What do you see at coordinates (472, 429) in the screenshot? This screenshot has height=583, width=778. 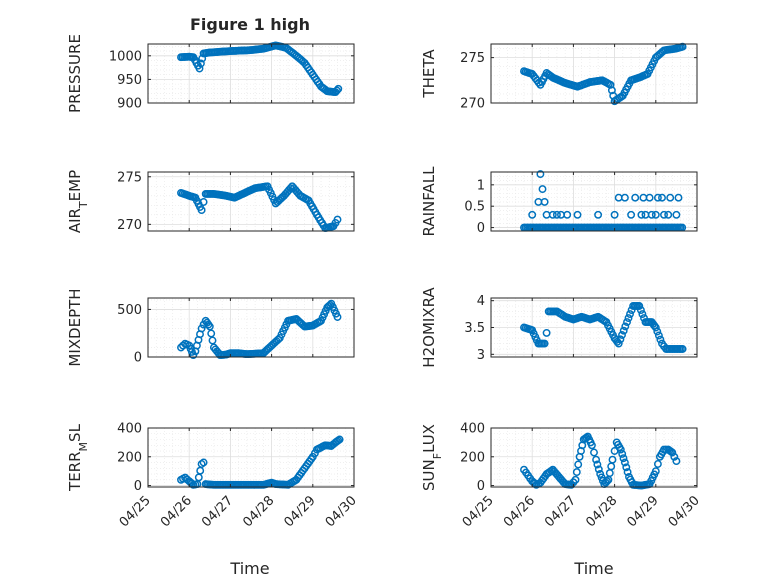 I see `y-tick-label: 400` at bounding box center [472, 429].